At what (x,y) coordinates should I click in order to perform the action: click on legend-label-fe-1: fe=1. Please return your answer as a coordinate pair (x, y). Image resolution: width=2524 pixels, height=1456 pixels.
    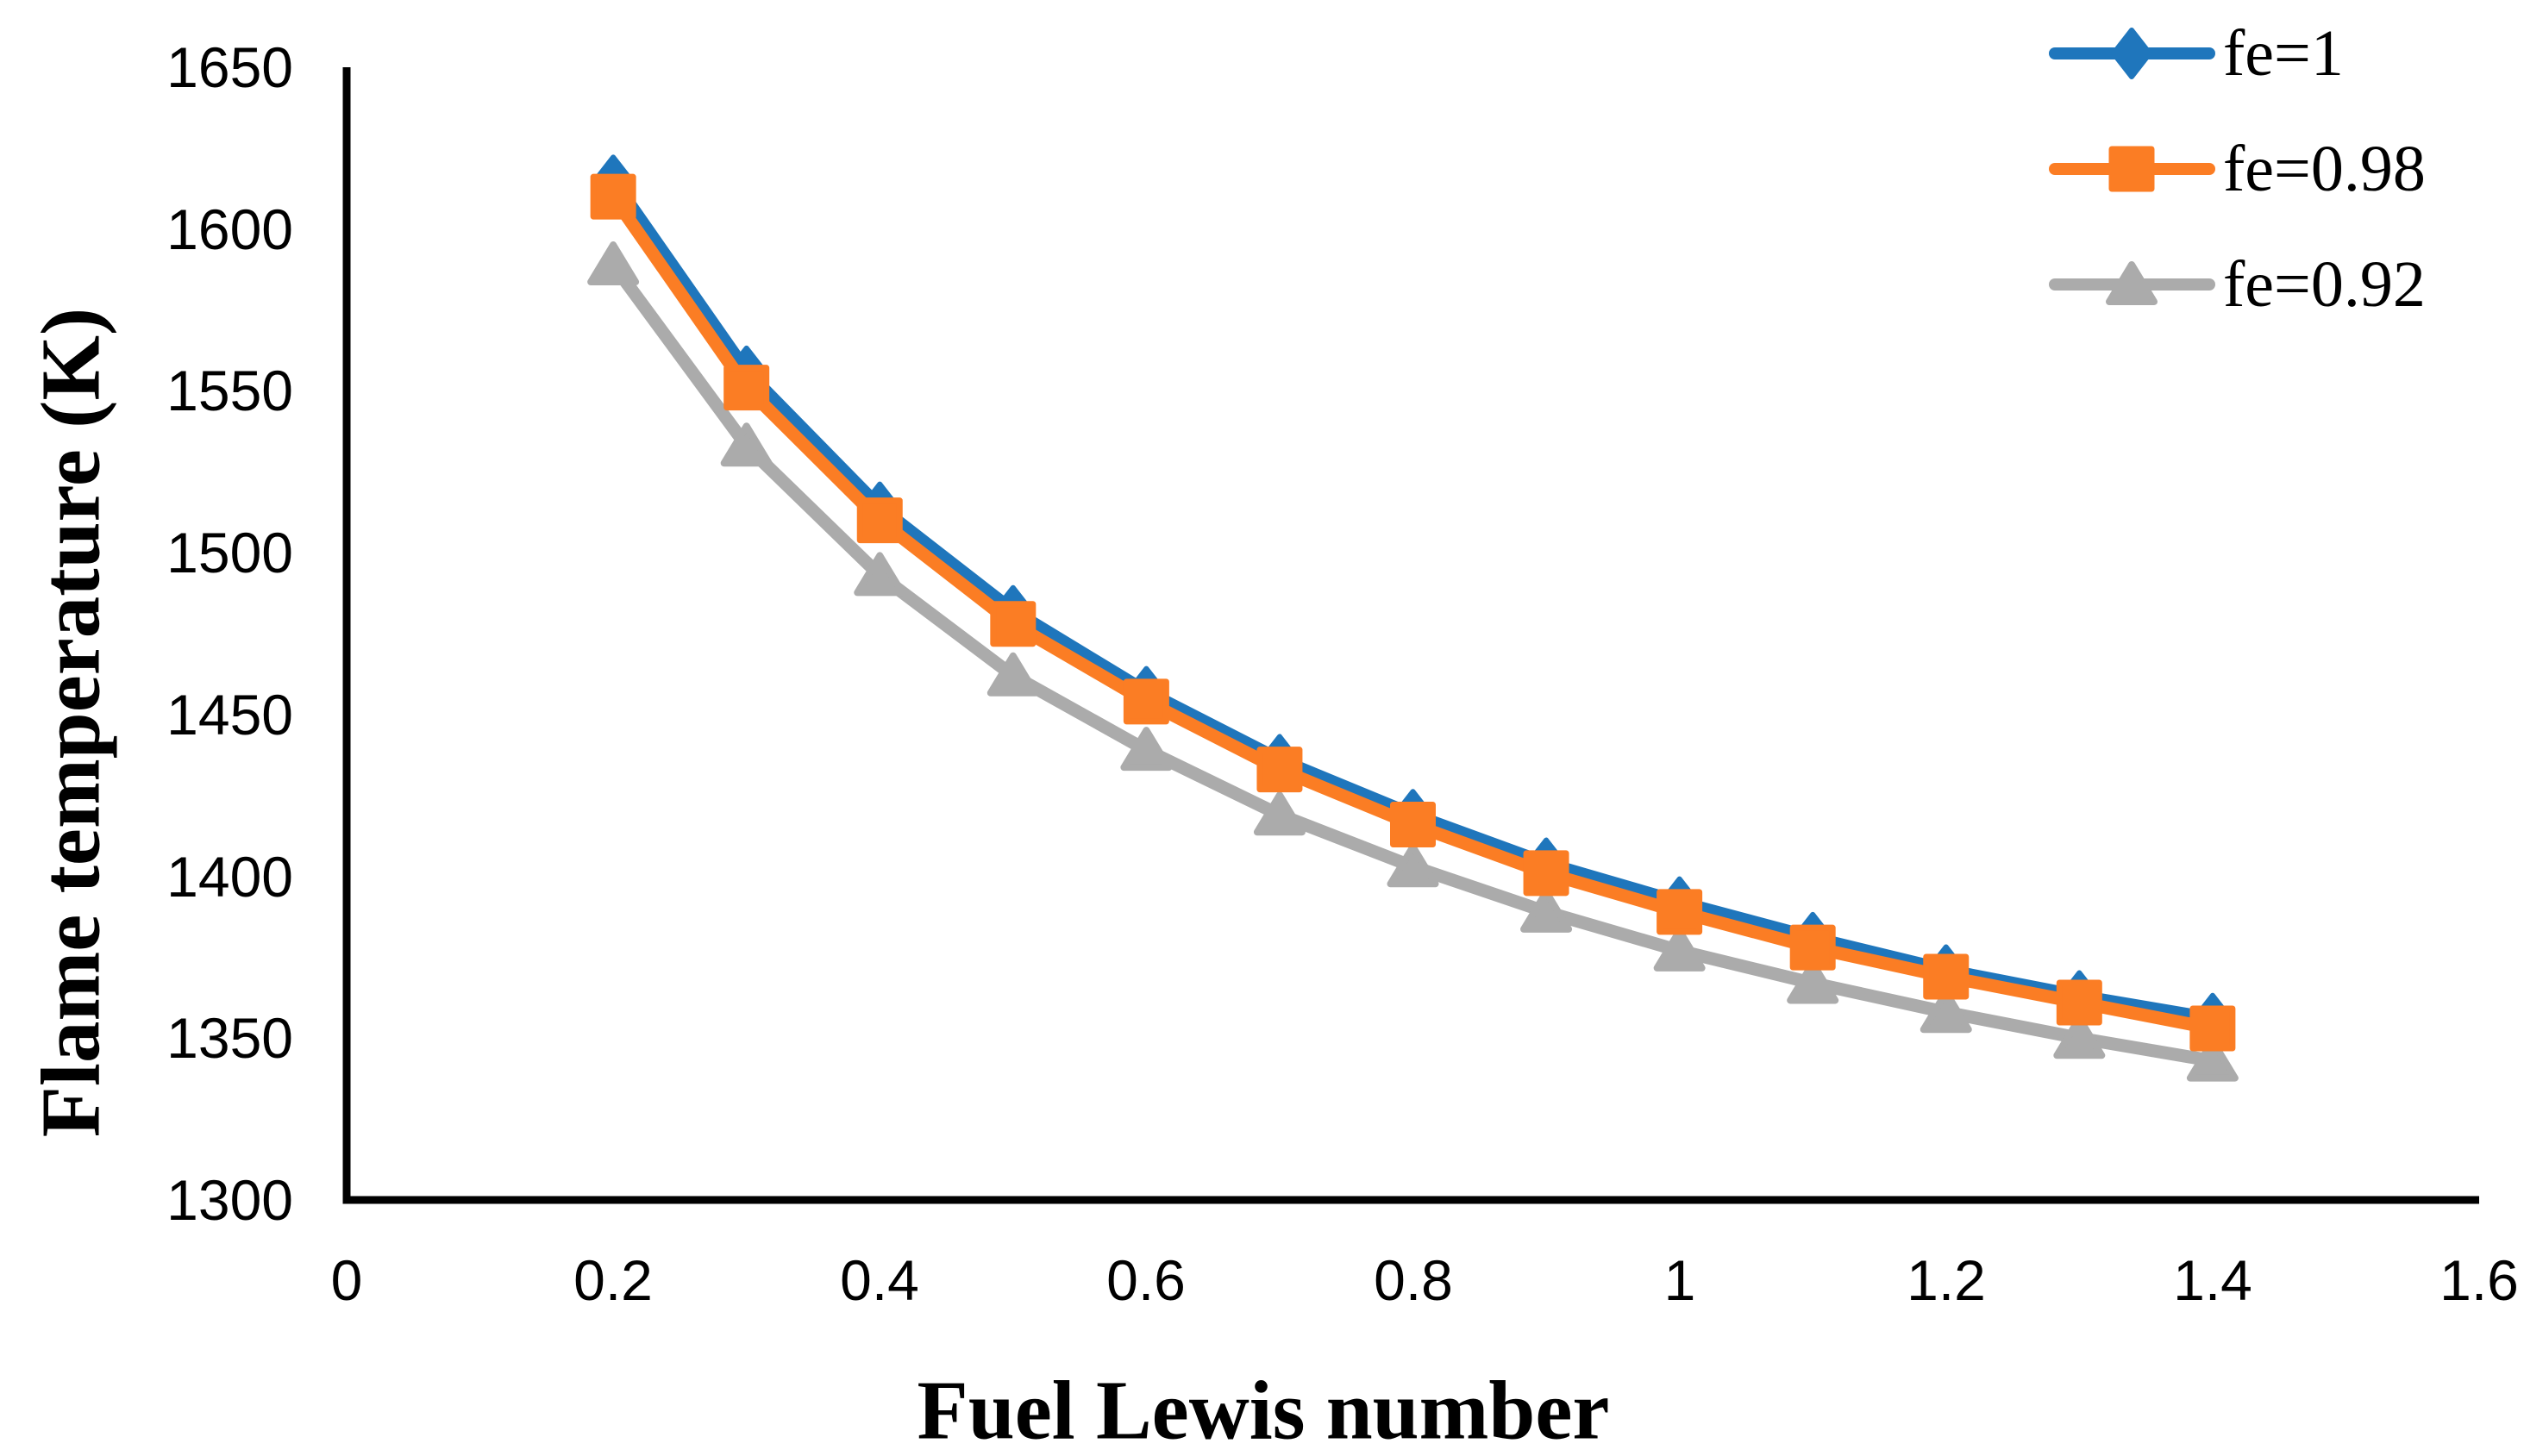
    Looking at the image, I should click on (2283, 54).